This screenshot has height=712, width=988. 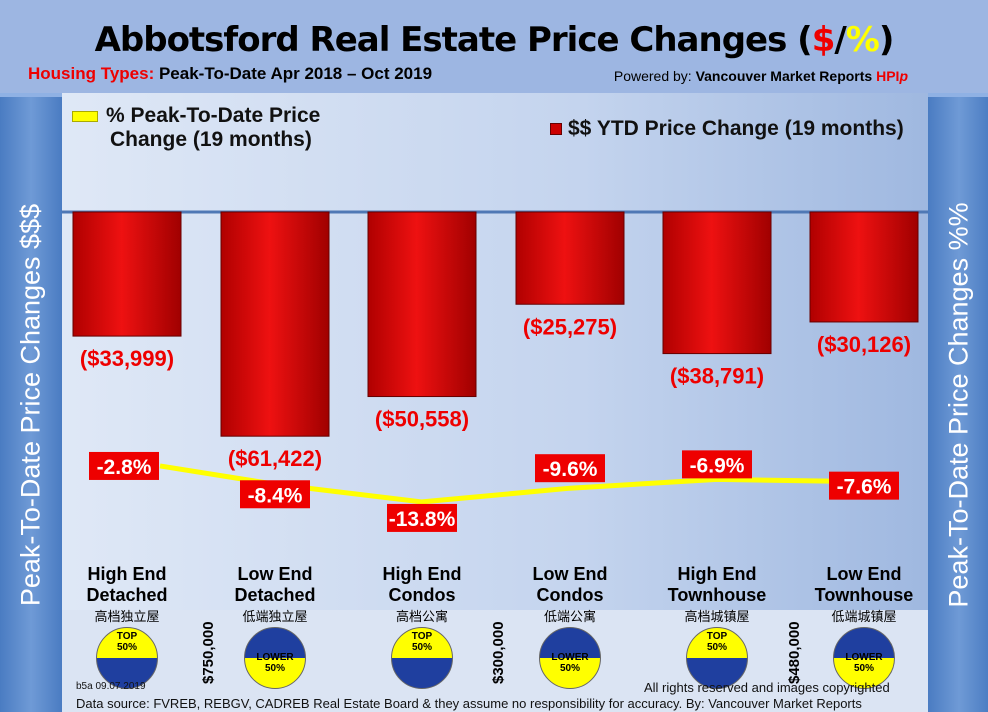 What do you see at coordinates (421, 616) in the screenshot?
I see `category-name-cn: 高档公寓` at bounding box center [421, 616].